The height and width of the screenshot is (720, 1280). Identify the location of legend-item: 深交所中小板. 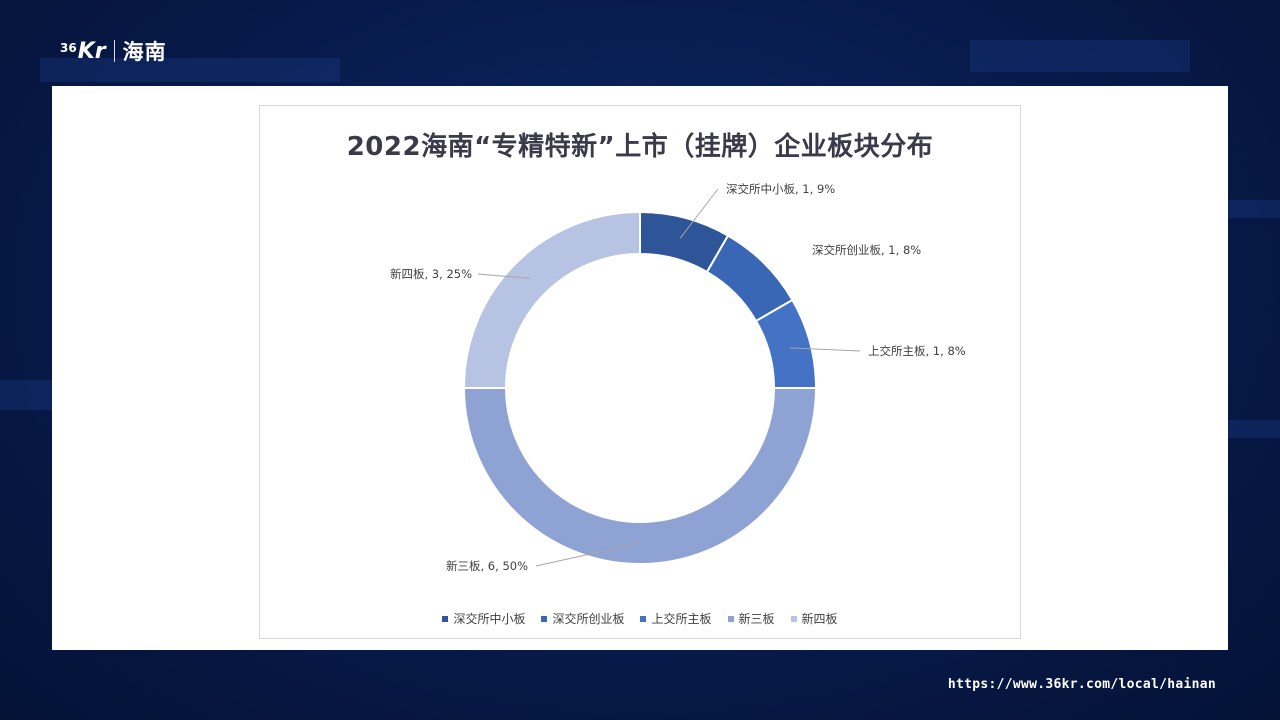
(483, 618).